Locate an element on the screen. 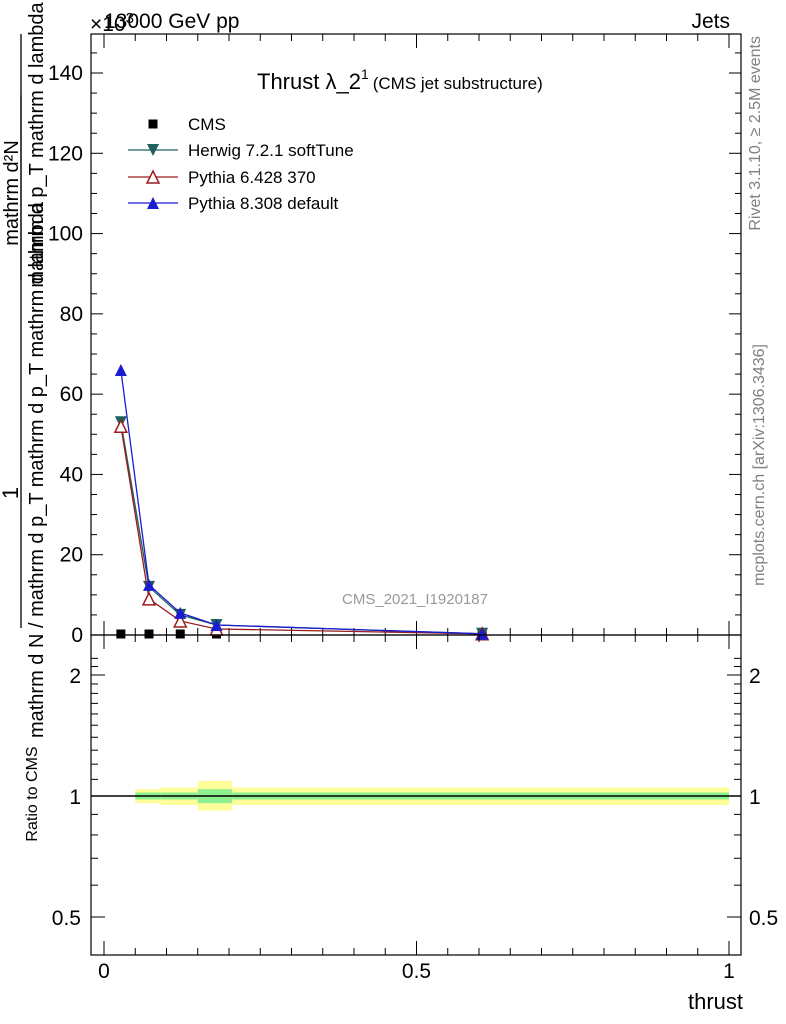 The width and height of the screenshot is (786, 1024). ratio-x-tick-labels: 0 0.5 1 is located at coordinates (416, 971).